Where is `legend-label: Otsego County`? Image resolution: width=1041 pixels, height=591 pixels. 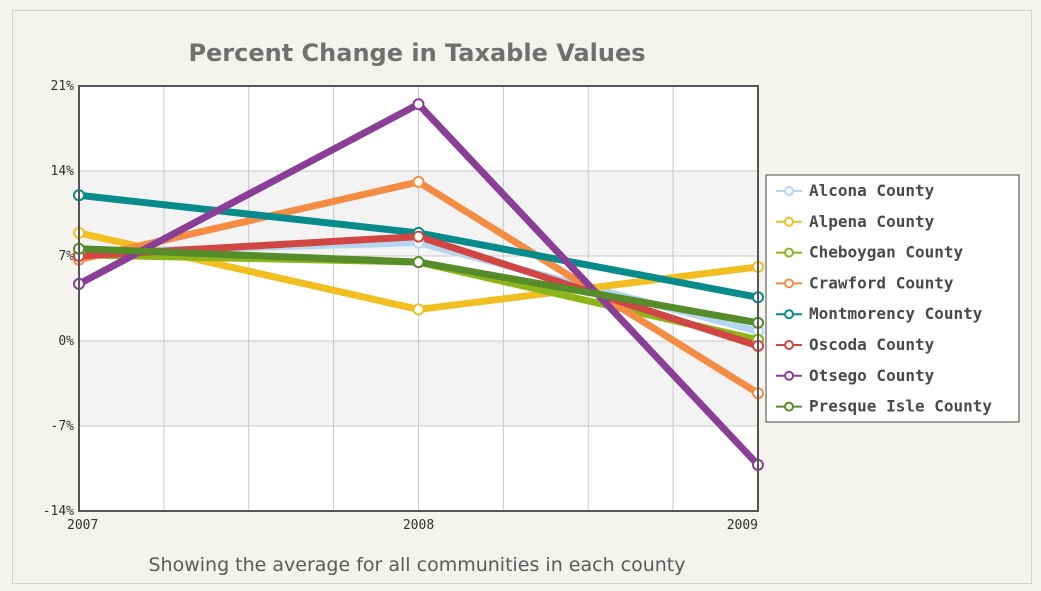 legend-label: Otsego County is located at coordinates (872, 375).